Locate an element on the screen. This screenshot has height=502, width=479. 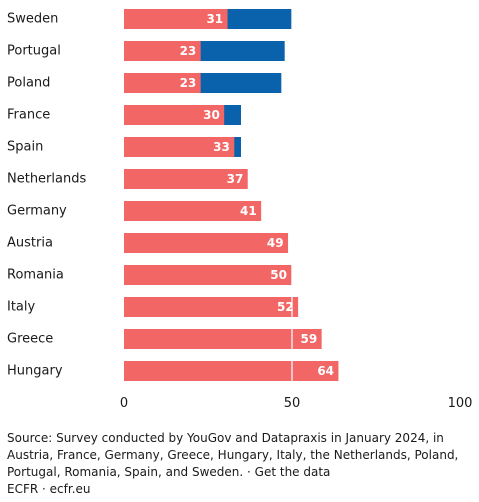
data-label: 41 is located at coordinates (248, 211).